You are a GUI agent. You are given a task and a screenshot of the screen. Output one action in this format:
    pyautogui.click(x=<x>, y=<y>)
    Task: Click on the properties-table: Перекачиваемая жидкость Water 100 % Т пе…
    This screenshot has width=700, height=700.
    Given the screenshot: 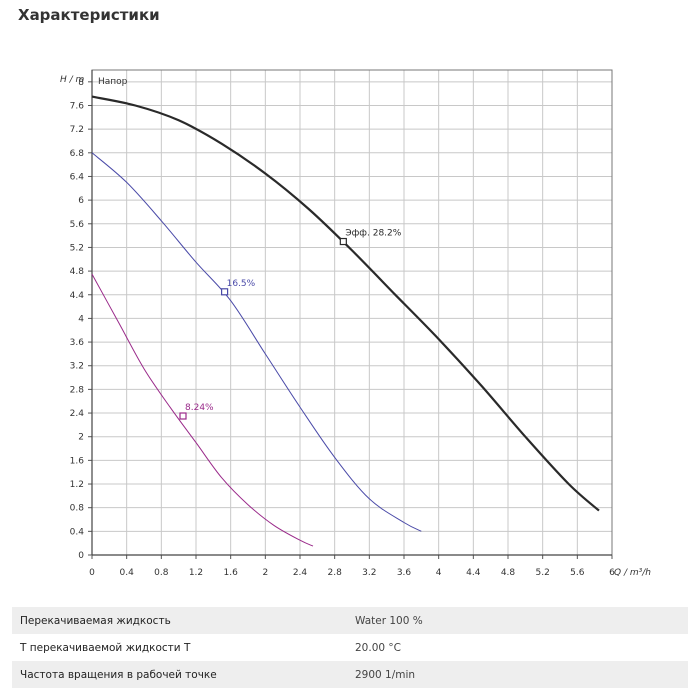 What is the action you would take?
    pyautogui.click(x=350, y=647)
    